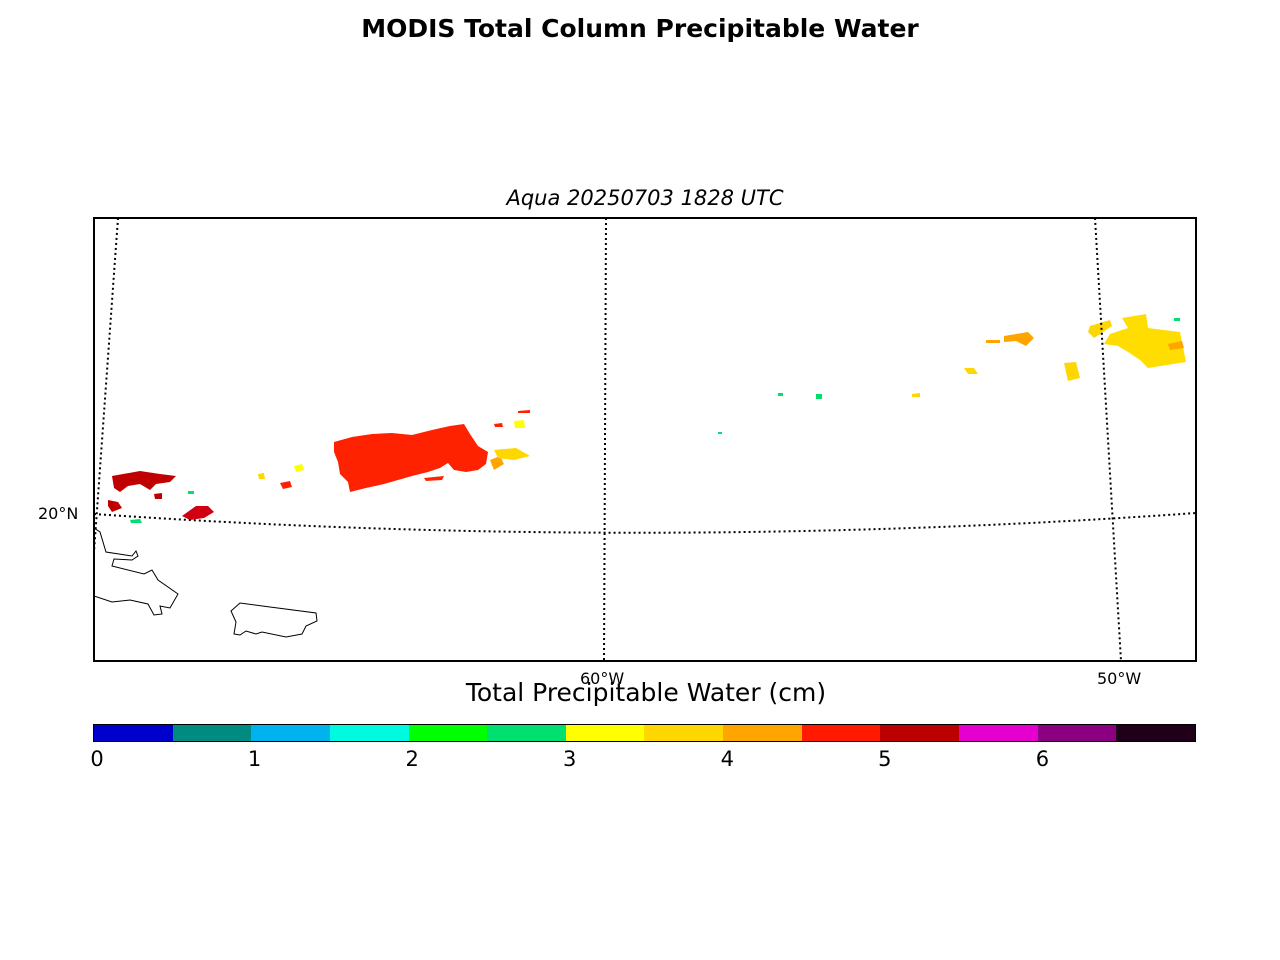 The image size is (1280, 960). Describe the element at coordinates (885, 759) in the screenshot. I see `colorbar-tick-label: 5` at that location.